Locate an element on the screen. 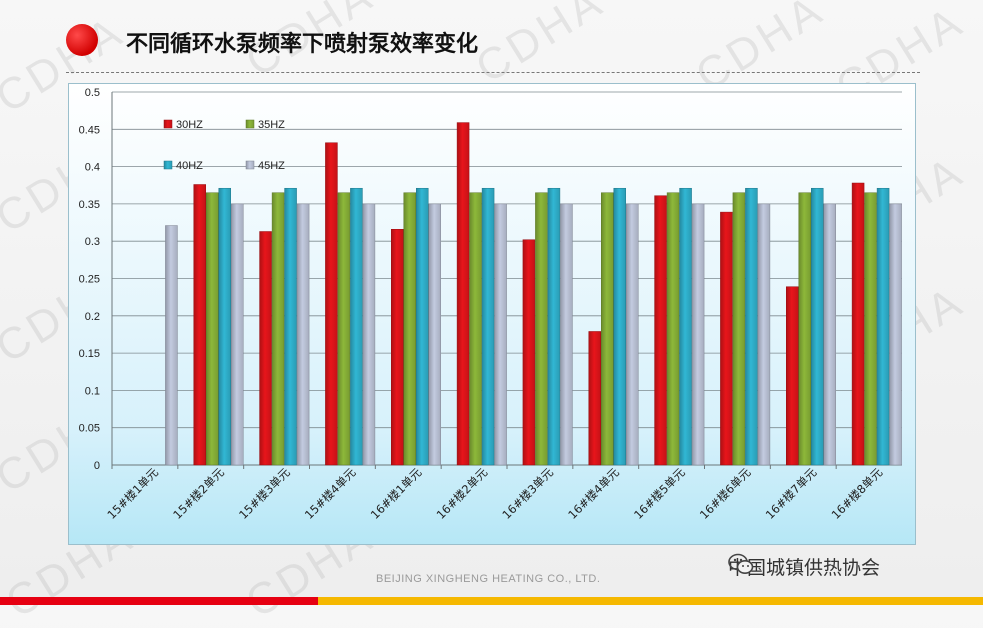 This screenshot has height=628, width=983. y-tick-label: 0.1 is located at coordinates (92, 391).